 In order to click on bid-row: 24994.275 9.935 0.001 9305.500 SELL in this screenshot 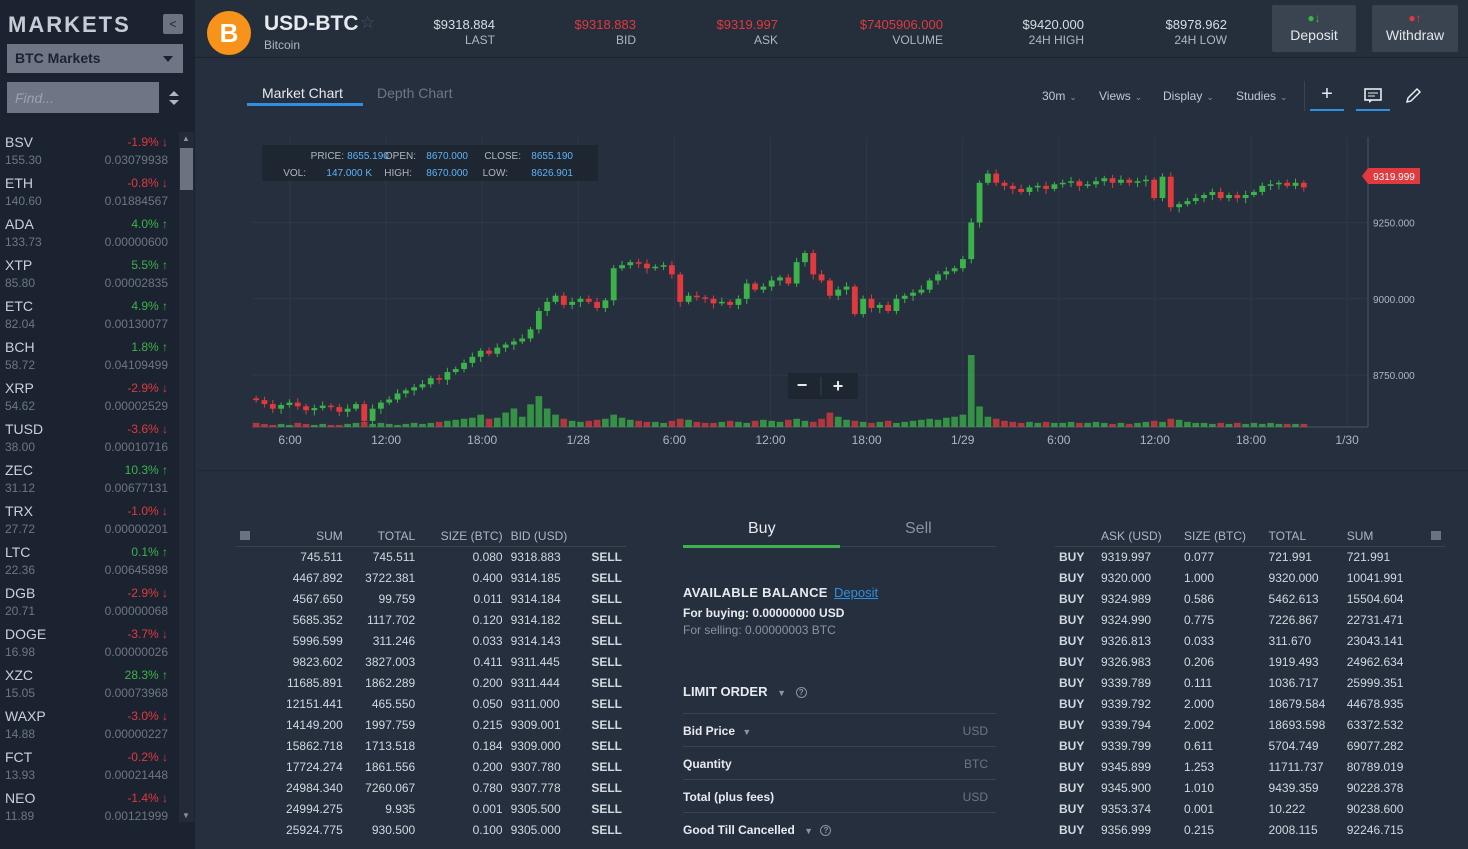, I will do `click(431, 808)`.